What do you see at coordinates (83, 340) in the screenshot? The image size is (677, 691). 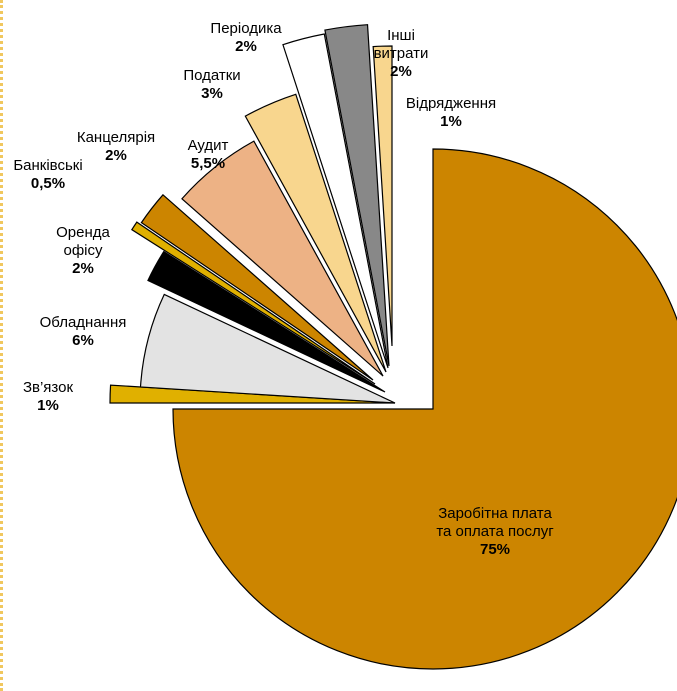 I see `slice-value-2: 6%` at bounding box center [83, 340].